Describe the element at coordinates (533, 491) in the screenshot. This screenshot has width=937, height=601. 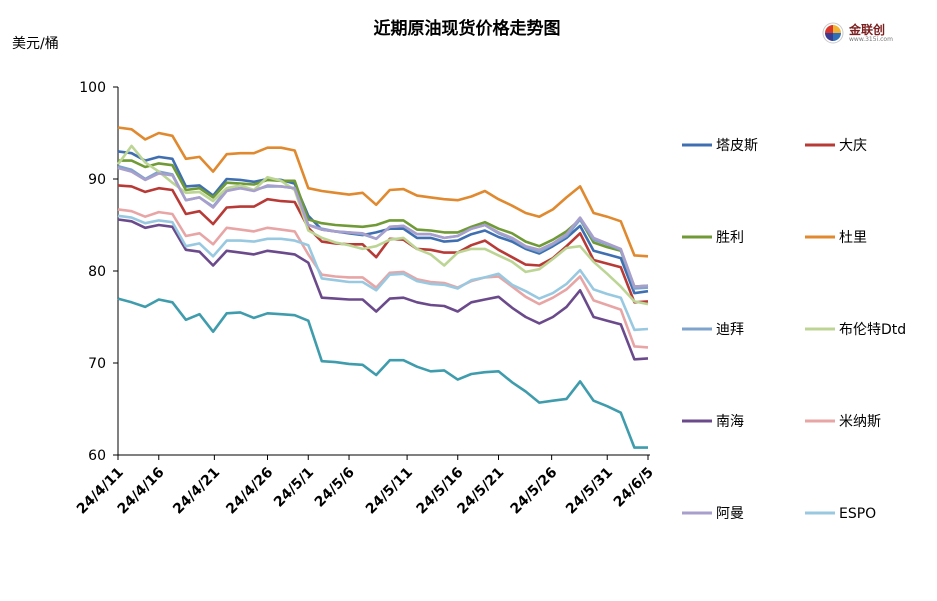
I see `x-tick-label: 24/5/26` at that location.